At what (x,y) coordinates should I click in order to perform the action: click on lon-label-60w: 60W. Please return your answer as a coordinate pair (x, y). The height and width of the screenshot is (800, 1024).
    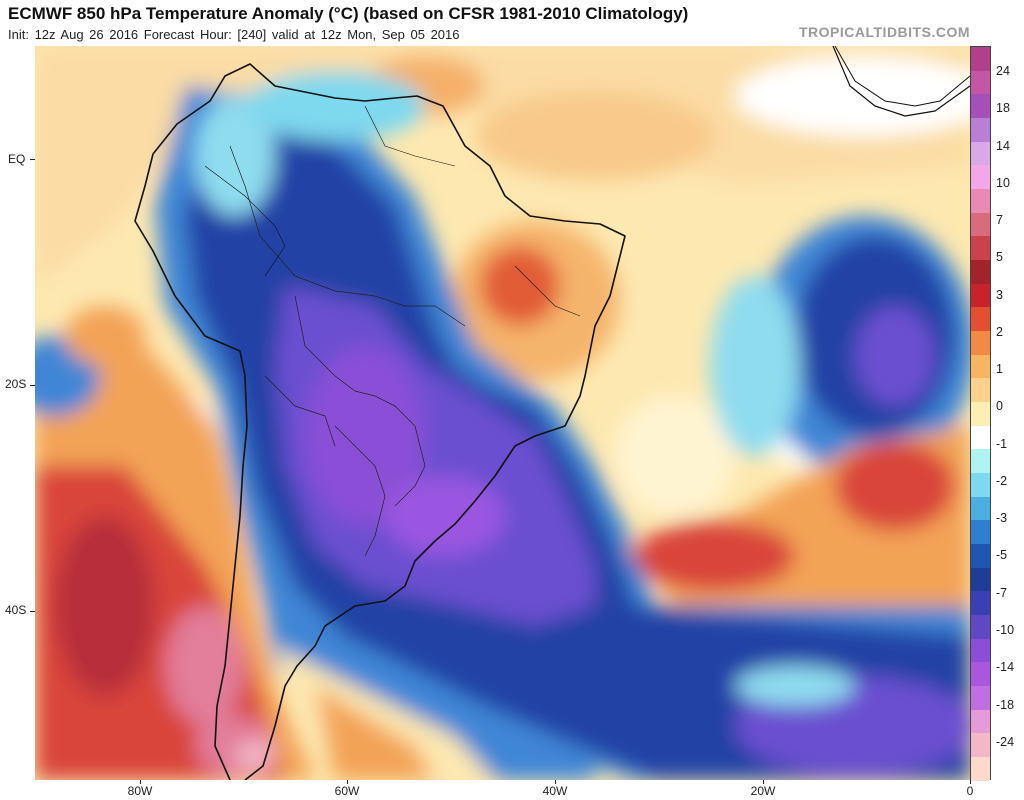
    Looking at the image, I should click on (347, 791).